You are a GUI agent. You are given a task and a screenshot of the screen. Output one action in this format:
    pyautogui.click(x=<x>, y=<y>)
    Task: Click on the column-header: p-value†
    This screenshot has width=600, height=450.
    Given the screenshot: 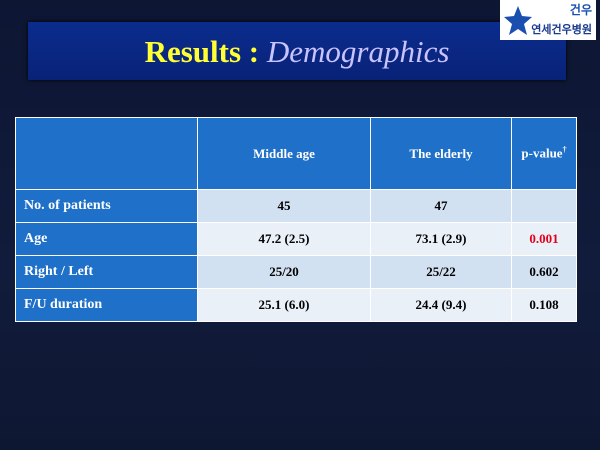 What is the action you would take?
    pyautogui.click(x=544, y=153)
    